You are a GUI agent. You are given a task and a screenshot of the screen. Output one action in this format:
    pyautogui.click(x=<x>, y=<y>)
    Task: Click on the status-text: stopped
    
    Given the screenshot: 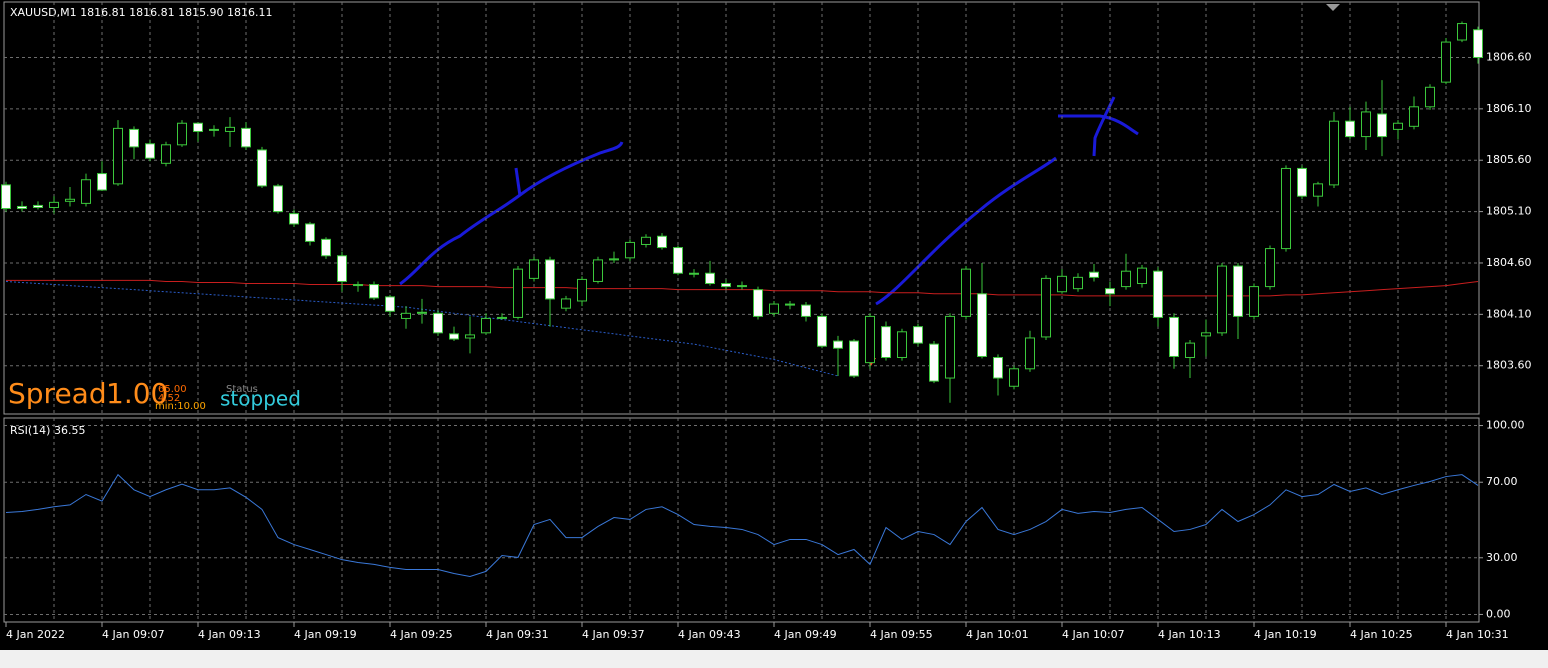 What is the action you would take?
    pyautogui.click(x=260, y=399)
    